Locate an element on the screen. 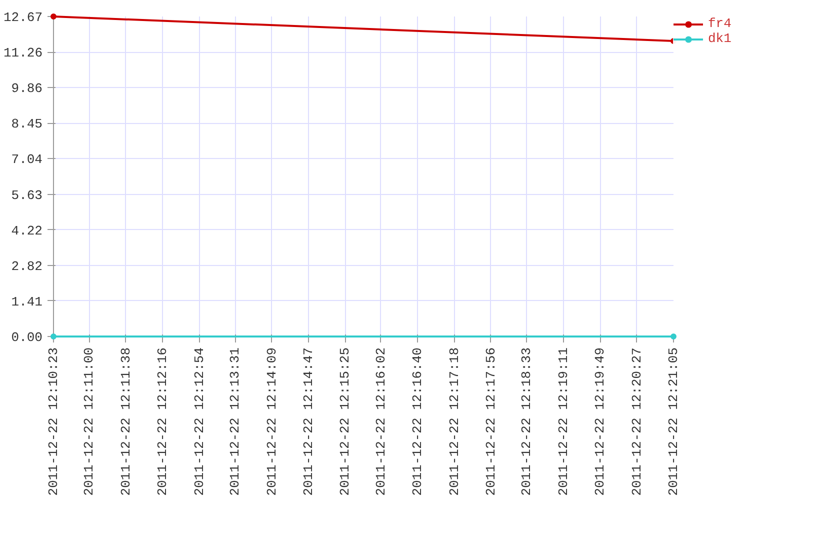 This screenshot has height=560, width=840. x-tick-label: 2011-12-22 12:17:18 is located at coordinates (454, 421).